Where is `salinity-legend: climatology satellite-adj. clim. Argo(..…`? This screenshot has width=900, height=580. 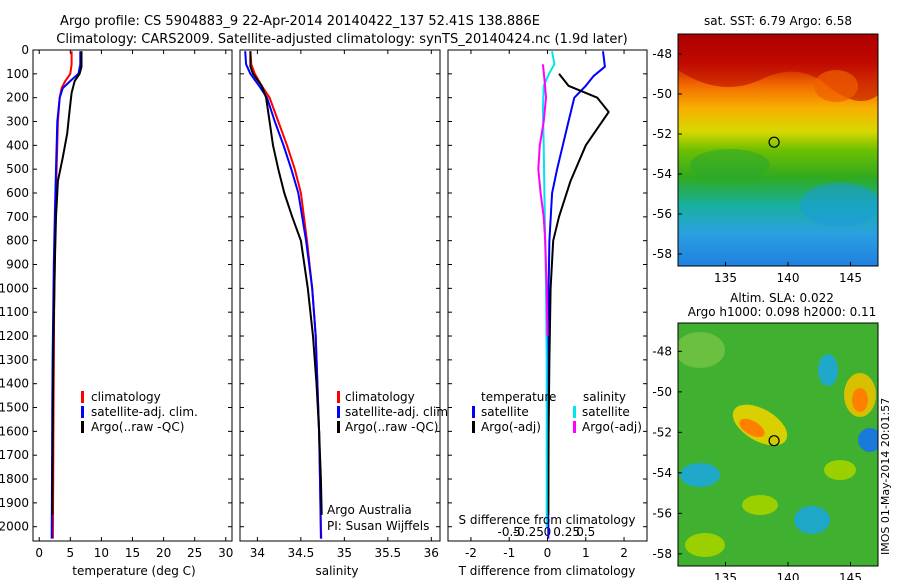 salinity-legend: climatology satellite-adj. clim. Argo(..… is located at coordinates (394, 412).